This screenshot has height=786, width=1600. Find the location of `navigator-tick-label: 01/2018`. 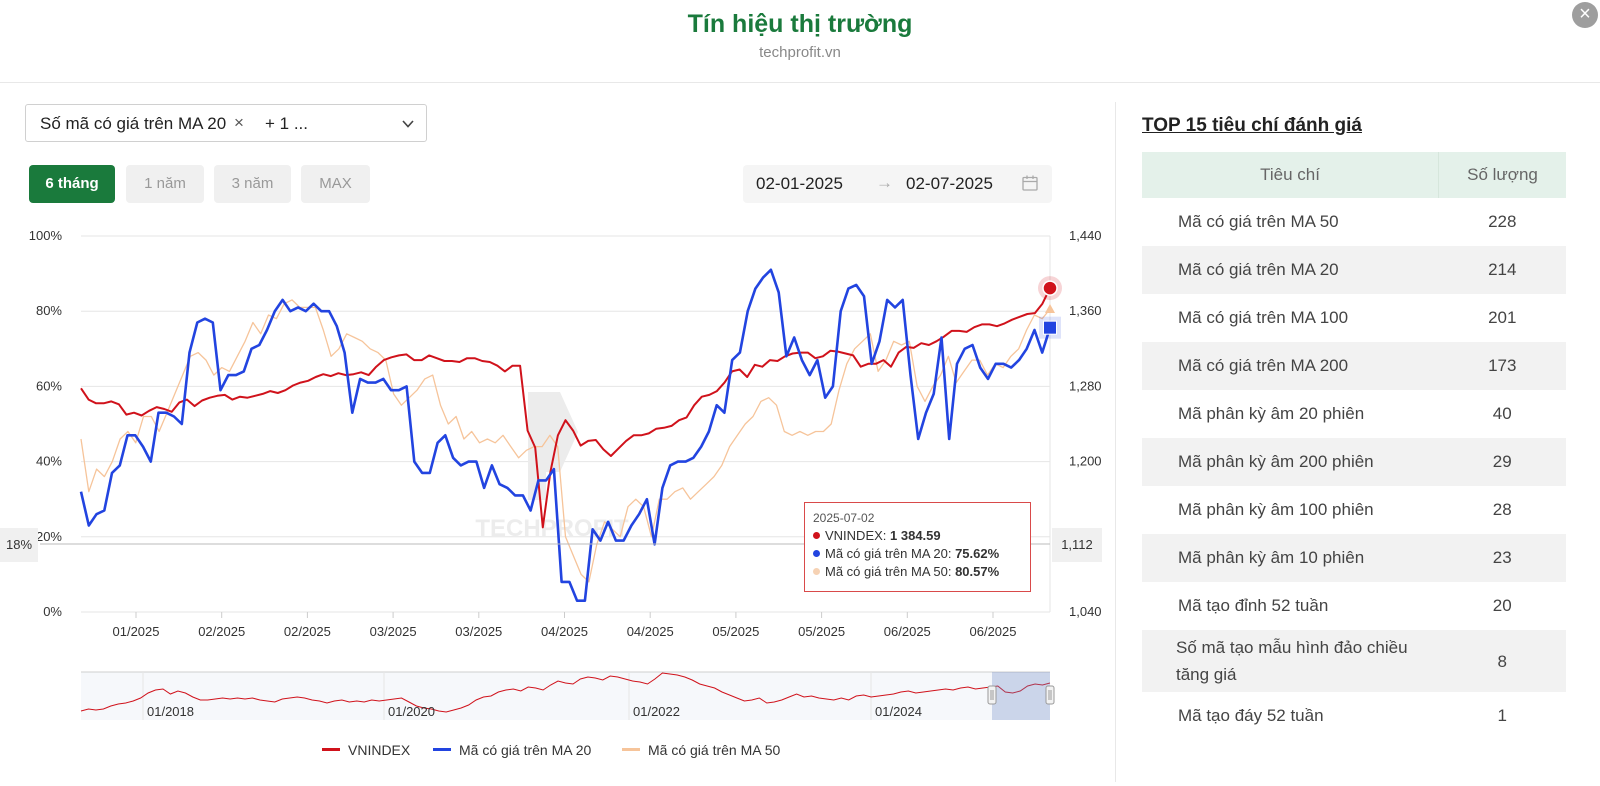

navigator-tick-label: 01/2018 is located at coordinates (170, 711).